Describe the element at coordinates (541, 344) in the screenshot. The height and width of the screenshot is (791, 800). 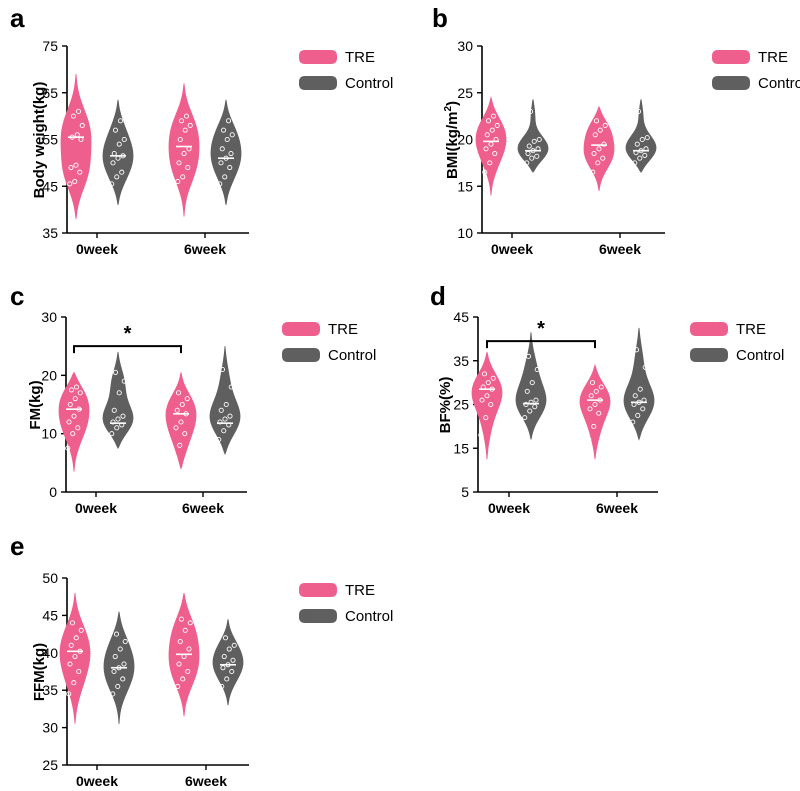
I see `significance-bracket` at that location.